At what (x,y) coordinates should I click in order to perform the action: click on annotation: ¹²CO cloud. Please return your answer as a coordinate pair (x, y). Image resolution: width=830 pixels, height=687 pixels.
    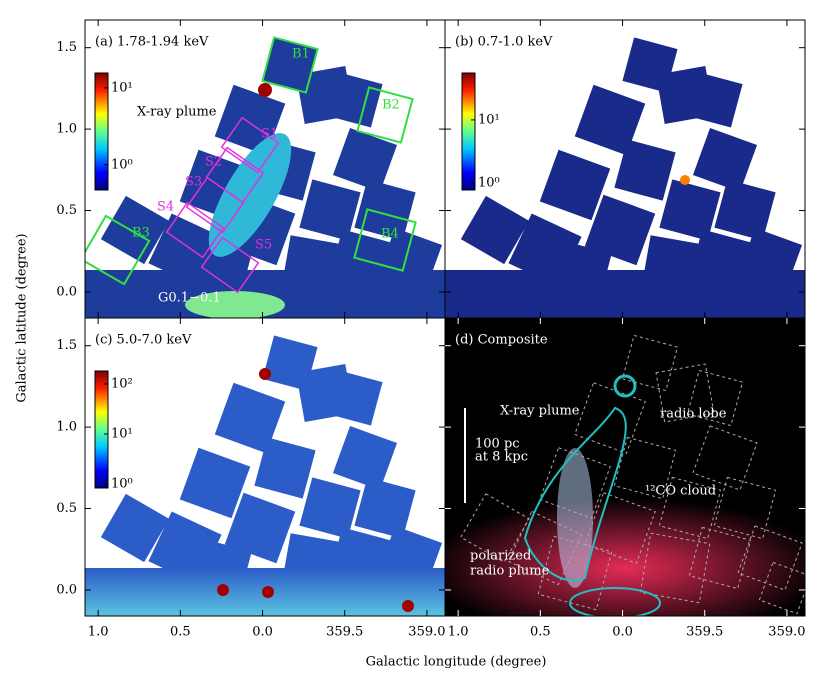
    Looking at the image, I should click on (680, 491).